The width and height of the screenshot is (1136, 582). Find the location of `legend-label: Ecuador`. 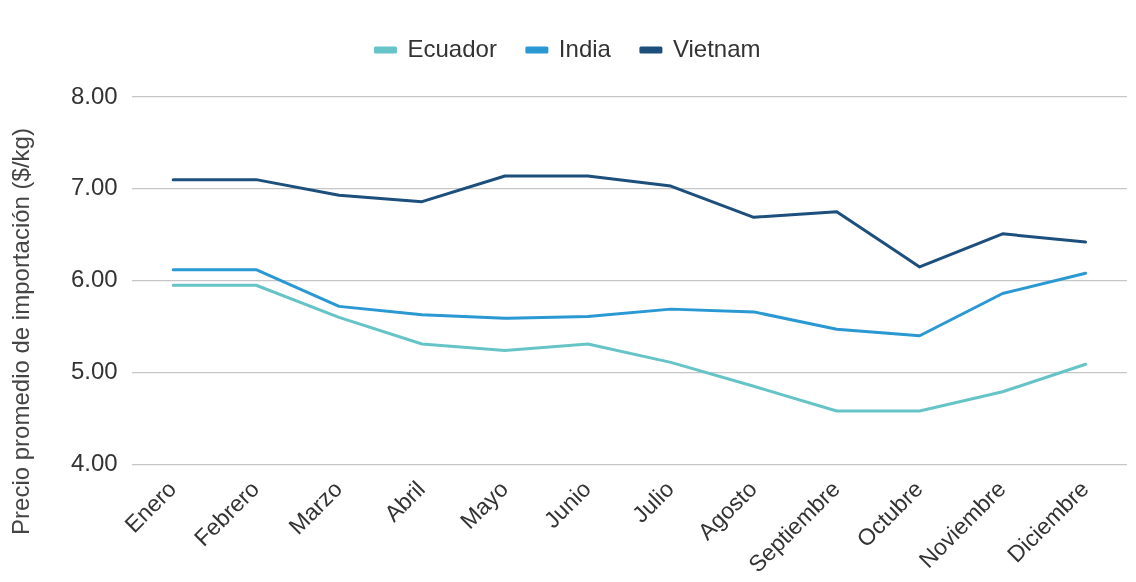

legend-label: Ecuador is located at coordinates (452, 48).